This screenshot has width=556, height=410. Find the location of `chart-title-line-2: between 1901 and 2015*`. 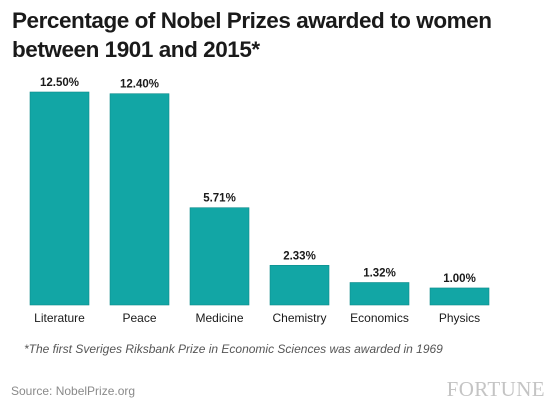

chart-title-line-2: between 1901 and 2015* is located at coordinates (136, 49).